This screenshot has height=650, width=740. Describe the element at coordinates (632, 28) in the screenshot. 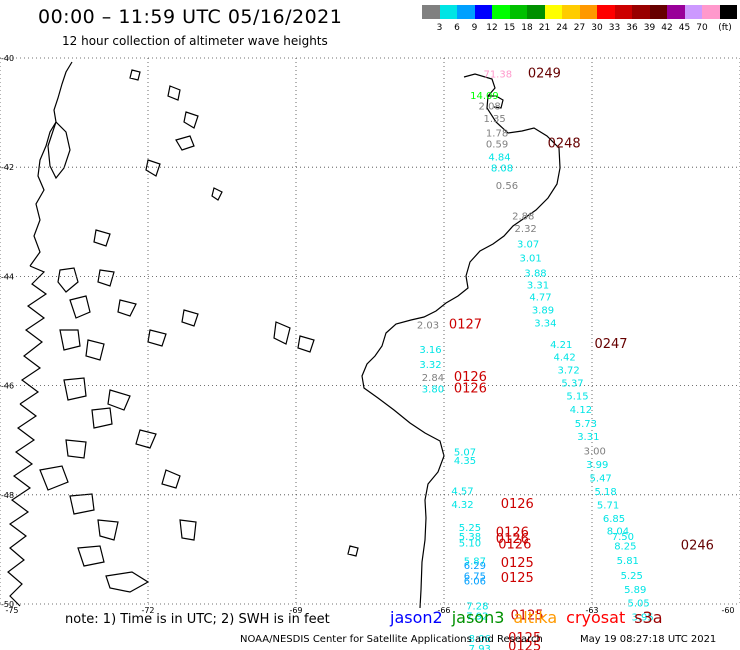

I see `scale-label: 36` at that location.